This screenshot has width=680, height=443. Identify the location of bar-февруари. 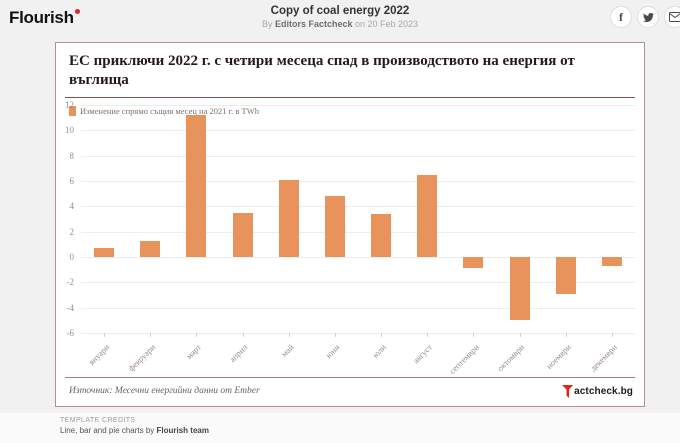
(150, 248).